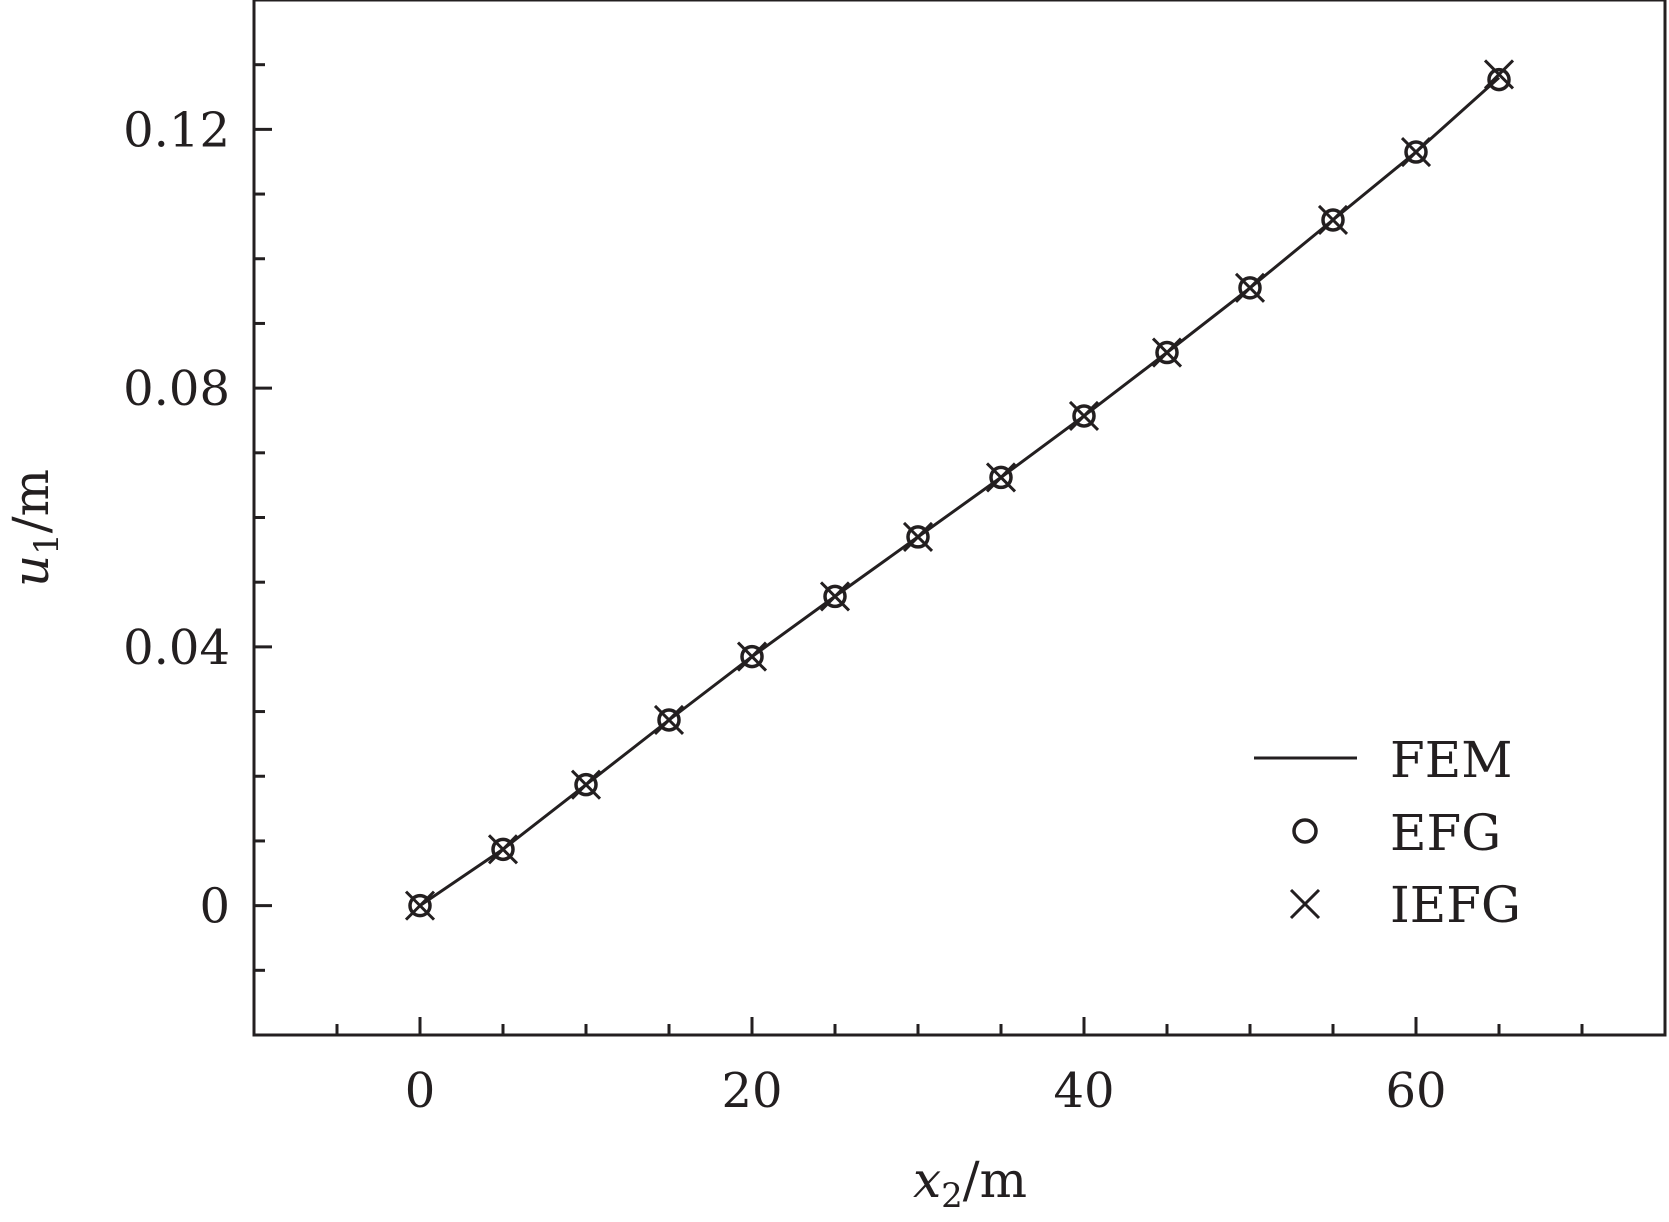 The height and width of the screenshot is (1222, 1669). What do you see at coordinates (970, 1183) in the screenshot?
I see `x-axis-label: x2/m` at bounding box center [970, 1183].